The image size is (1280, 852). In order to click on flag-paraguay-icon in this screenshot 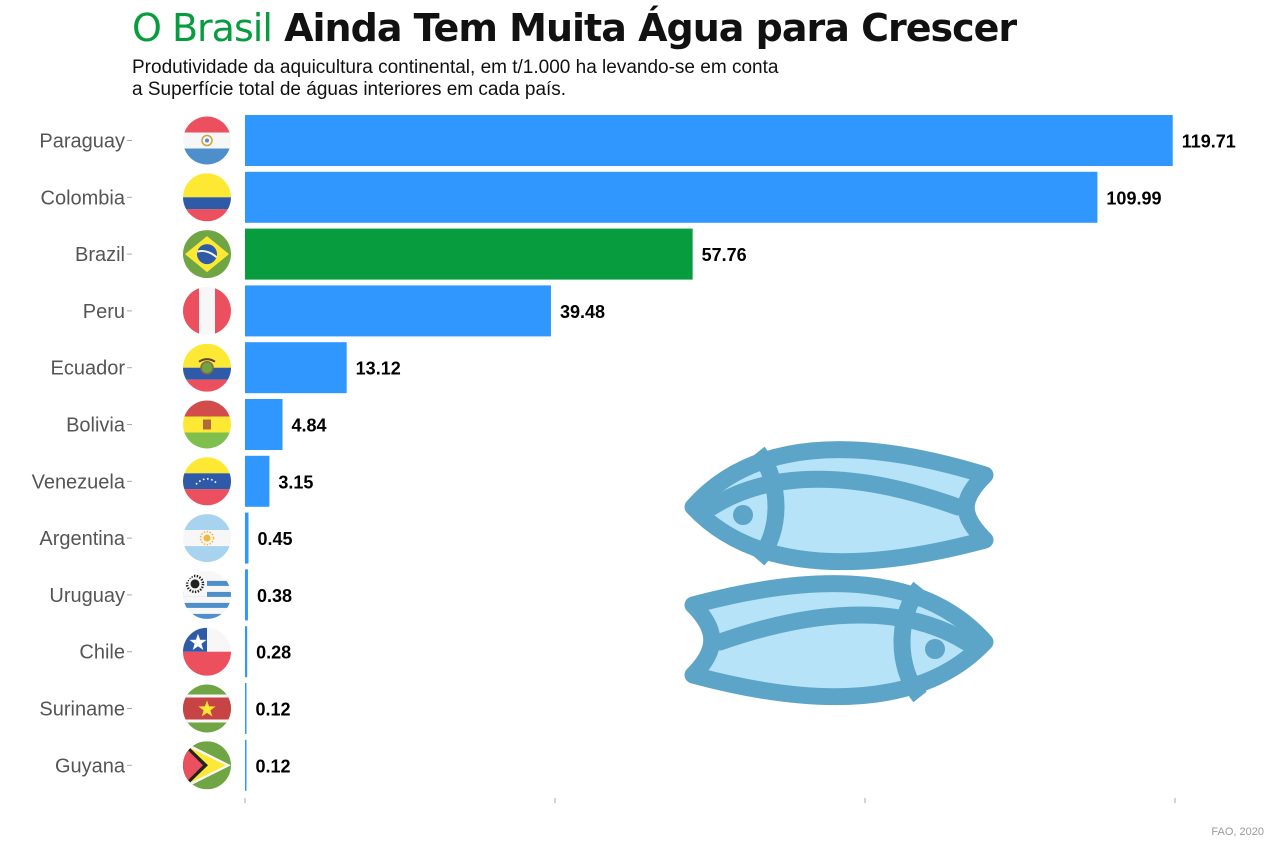, I will do `click(207, 140)`.